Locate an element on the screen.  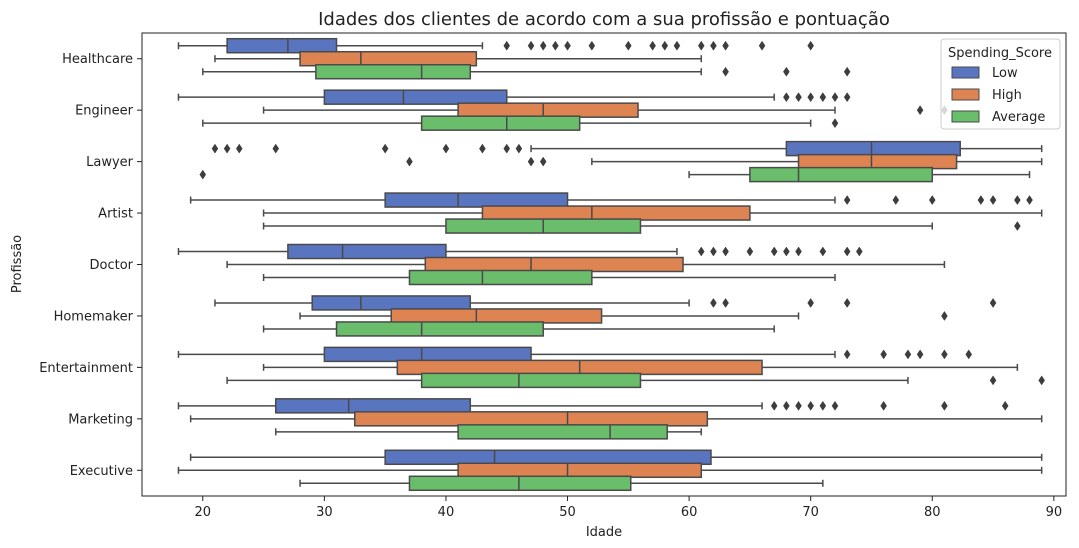
legend-swatch-low is located at coordinates (965, 72).